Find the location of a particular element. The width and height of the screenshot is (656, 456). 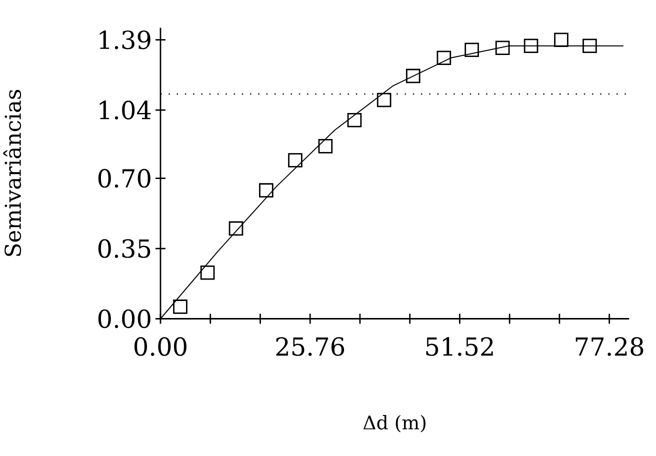

y-tick-label: 1.39 is located at coordinates (125, 40).